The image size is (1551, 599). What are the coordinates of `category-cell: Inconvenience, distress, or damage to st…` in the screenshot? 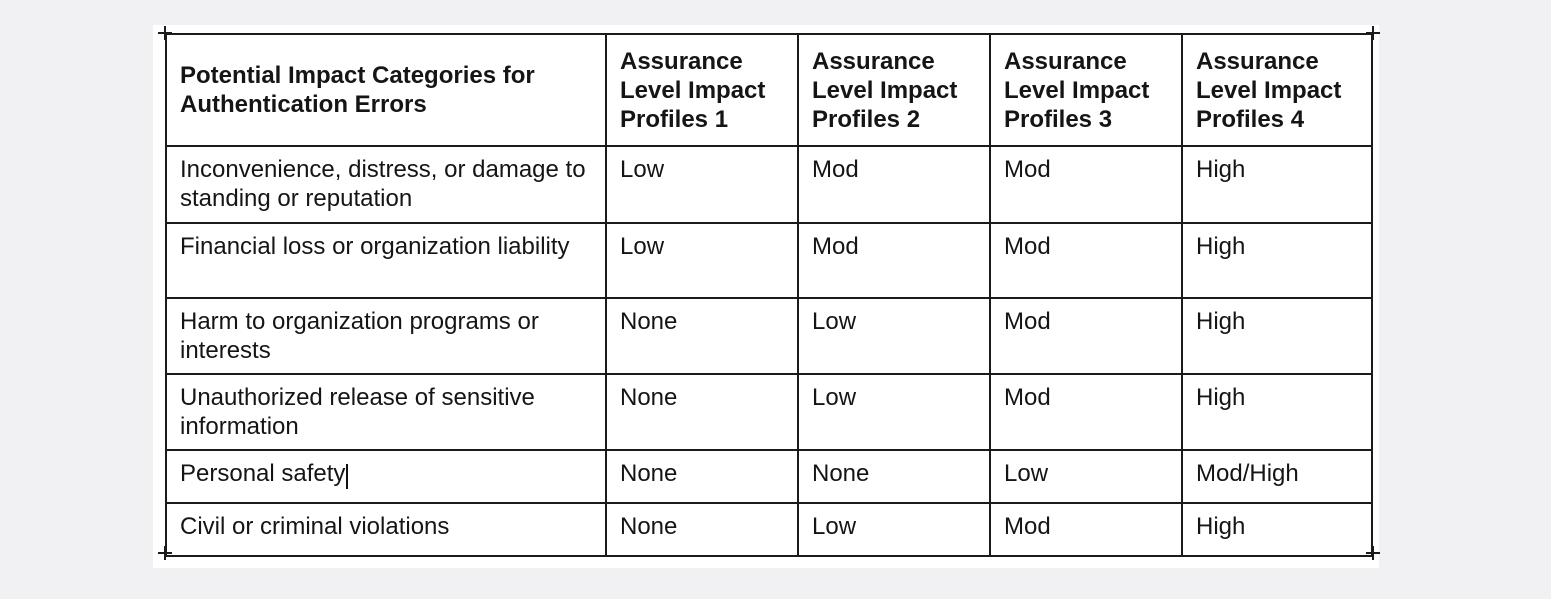 It's located at (386, 184).